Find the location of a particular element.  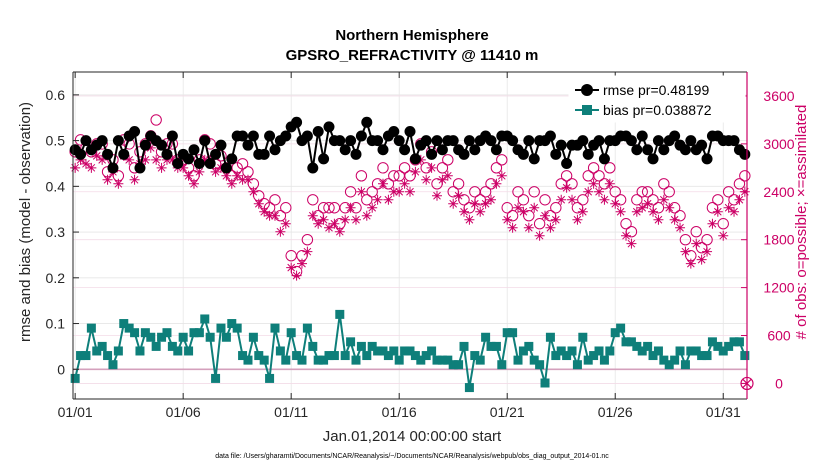

y-tick-label: 0.1 is located at coordinates (56, 324).